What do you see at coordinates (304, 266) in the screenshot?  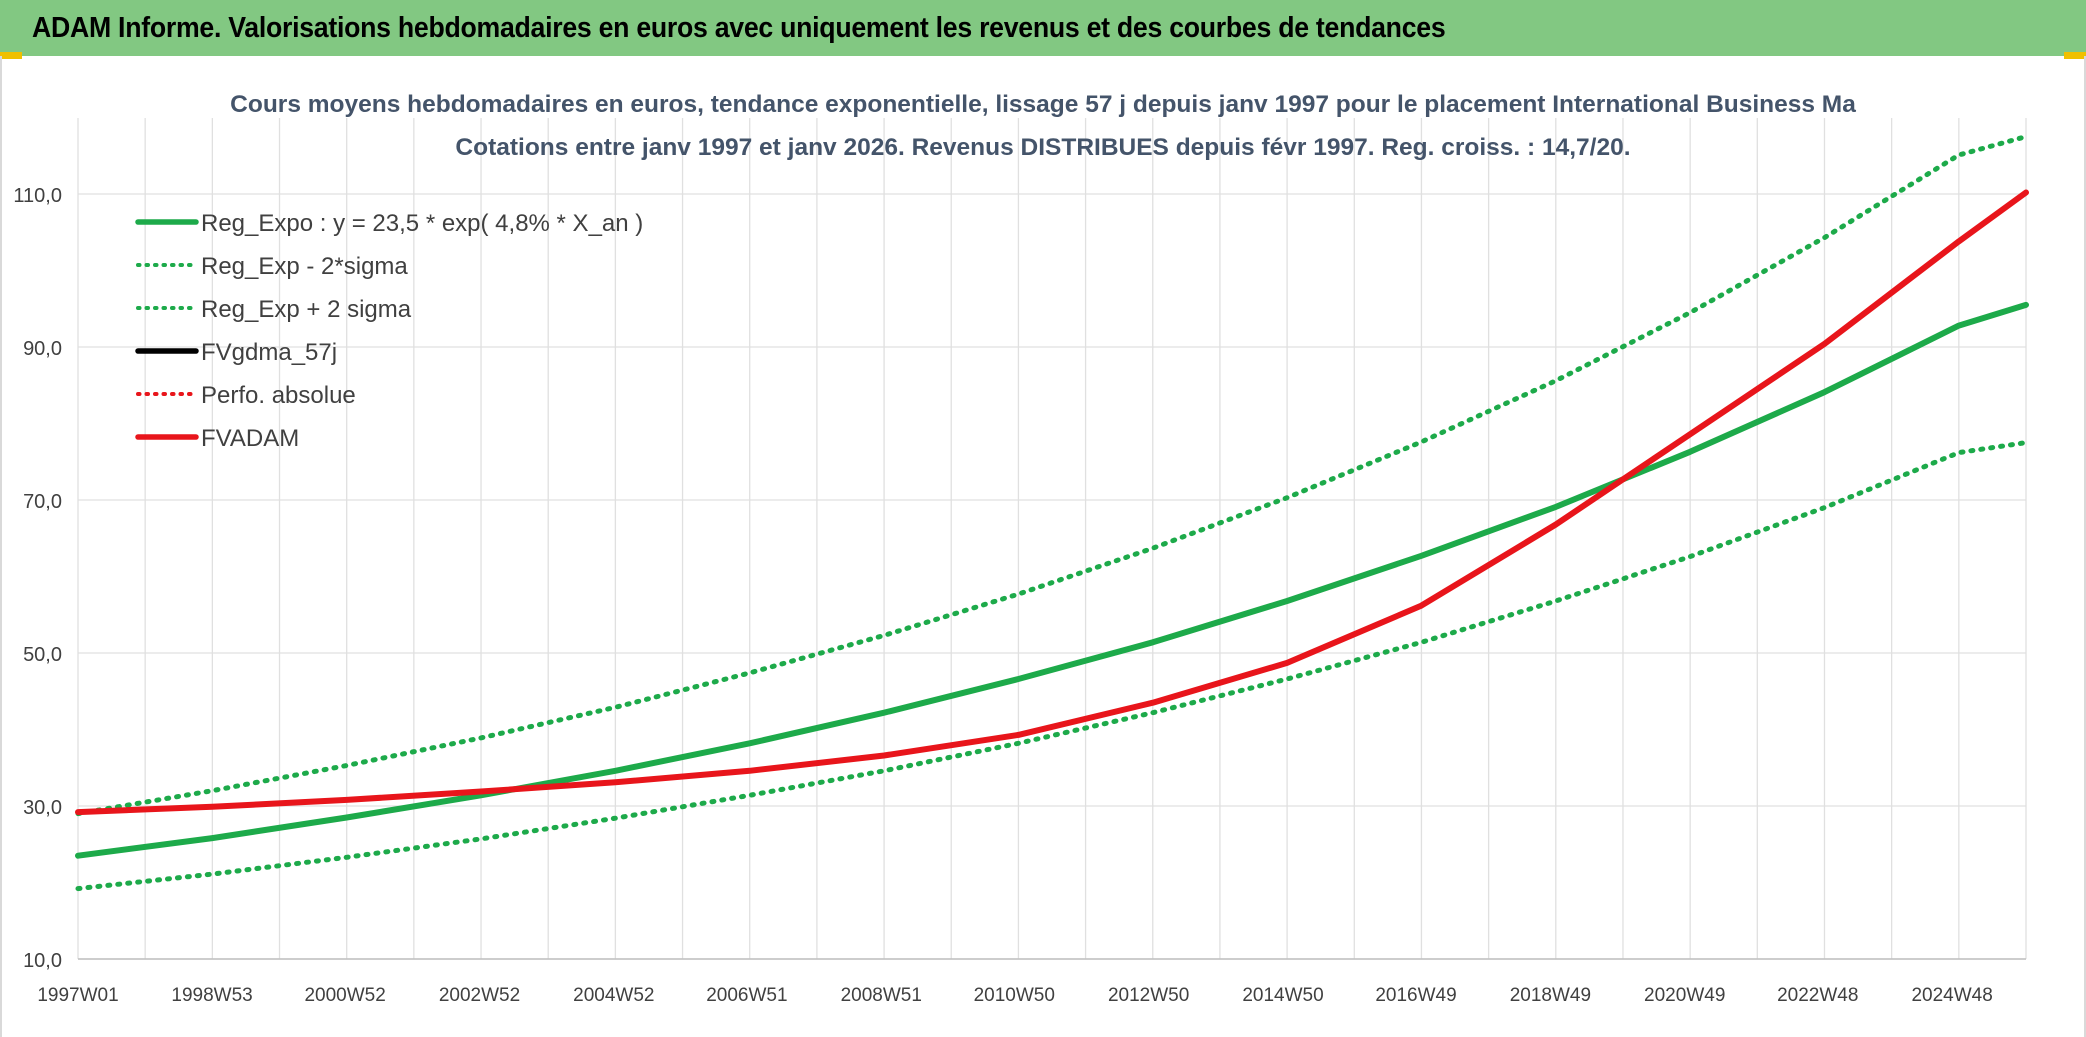 I see `legend-label: Reg_Exp - 2*sigma` at bounding box center [304, 266].